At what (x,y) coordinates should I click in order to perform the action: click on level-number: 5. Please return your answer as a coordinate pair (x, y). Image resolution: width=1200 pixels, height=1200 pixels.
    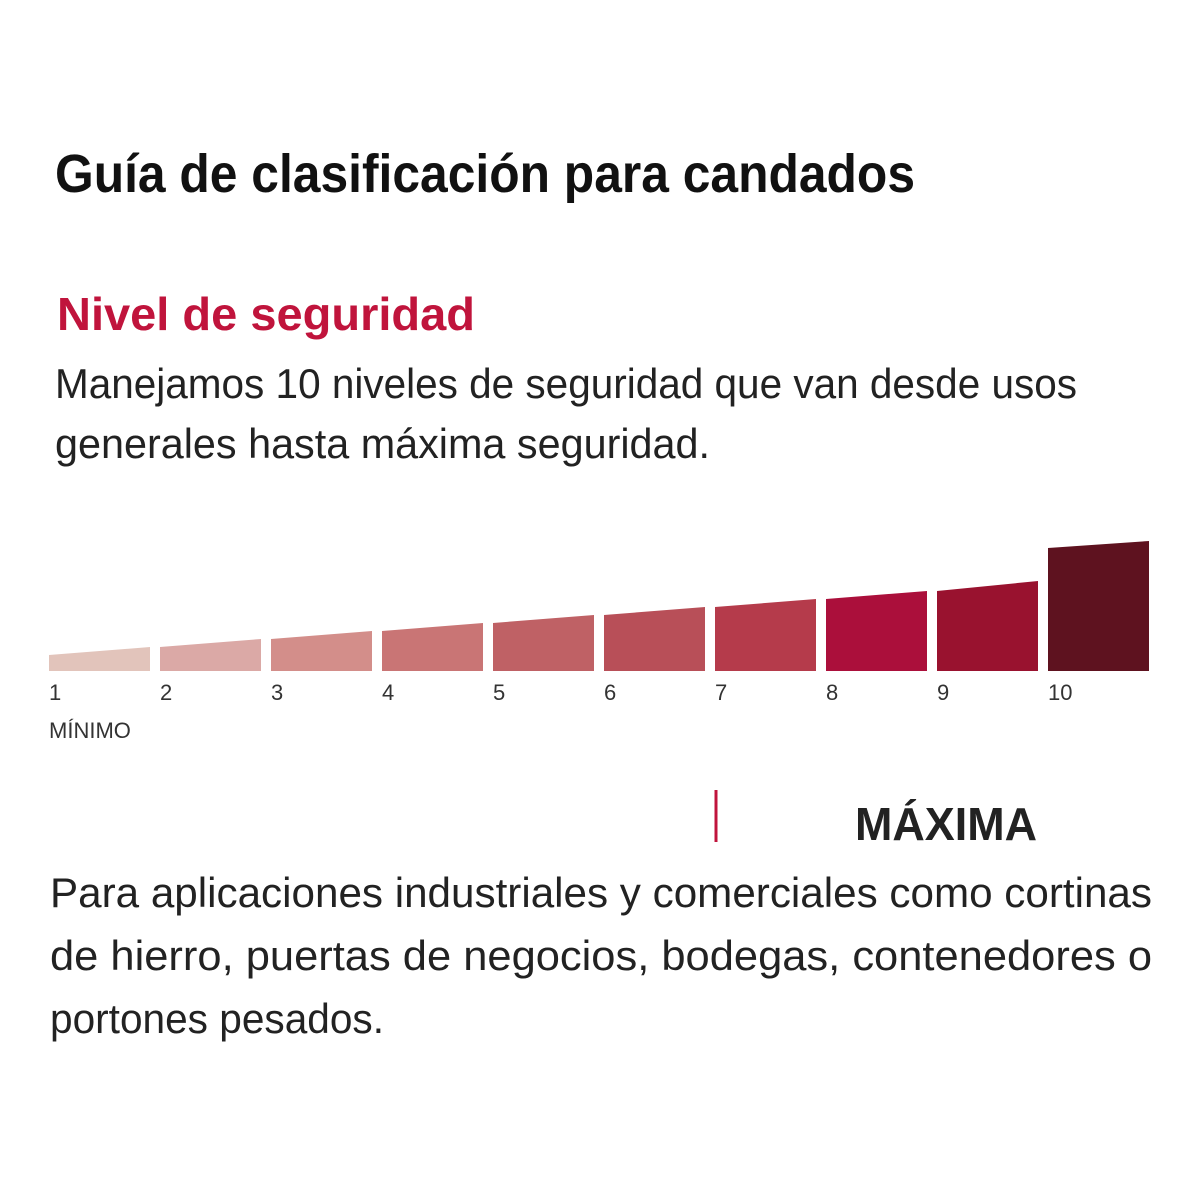
    Looking at the image, I should click on (499, 692).